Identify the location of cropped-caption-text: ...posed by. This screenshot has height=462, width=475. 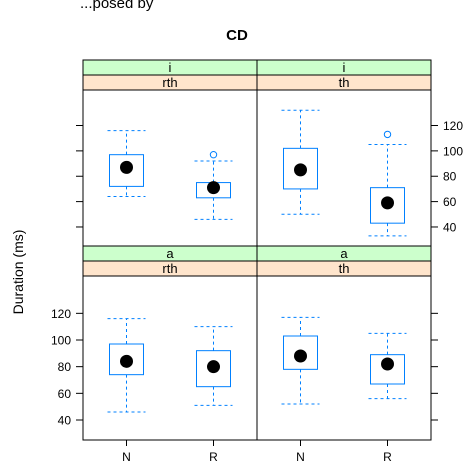
(117, 6).